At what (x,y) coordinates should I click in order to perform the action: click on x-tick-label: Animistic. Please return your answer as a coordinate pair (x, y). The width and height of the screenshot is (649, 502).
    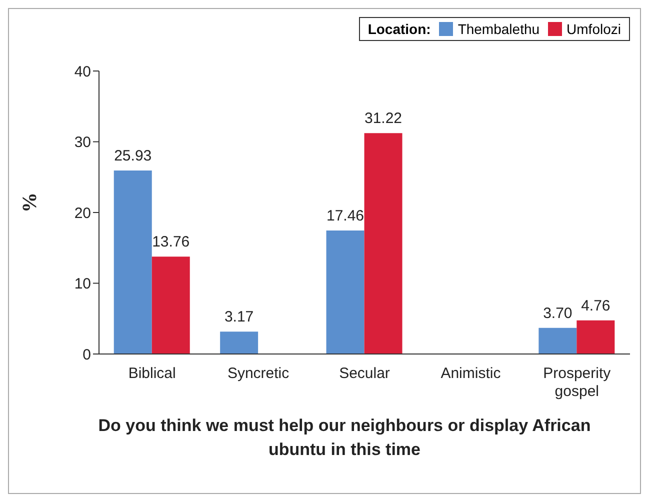
    Looking at the image, I should click on (471, 373).